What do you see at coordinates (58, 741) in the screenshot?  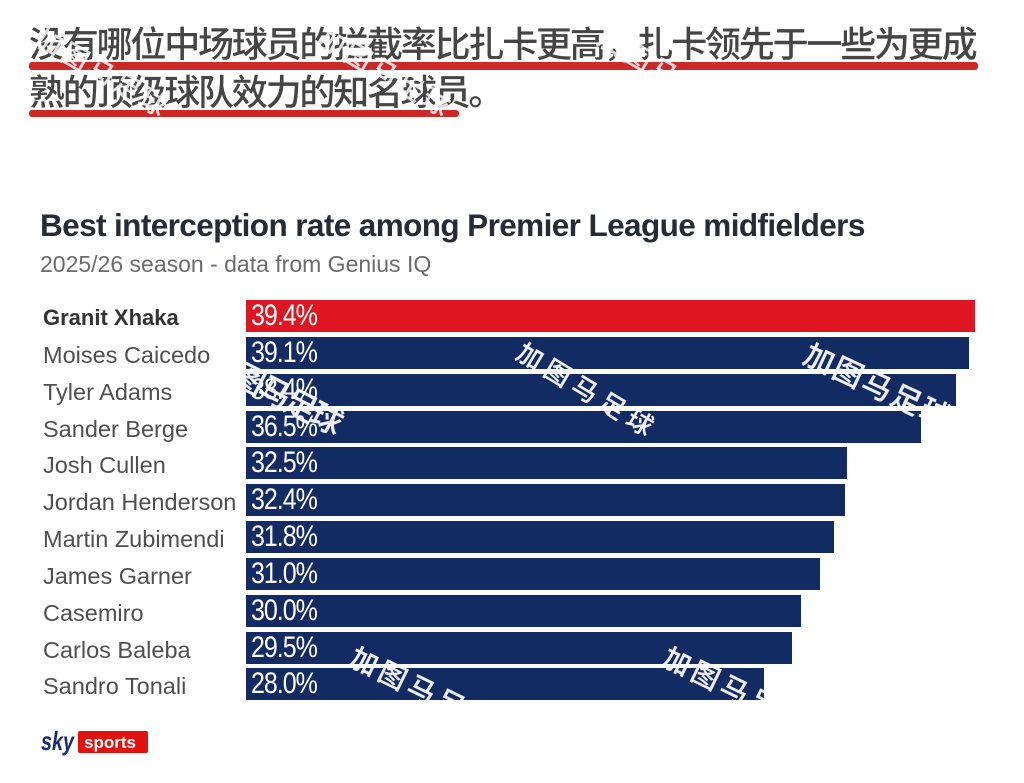 I see `svg-text: sky` at bounding box center [58, 741].